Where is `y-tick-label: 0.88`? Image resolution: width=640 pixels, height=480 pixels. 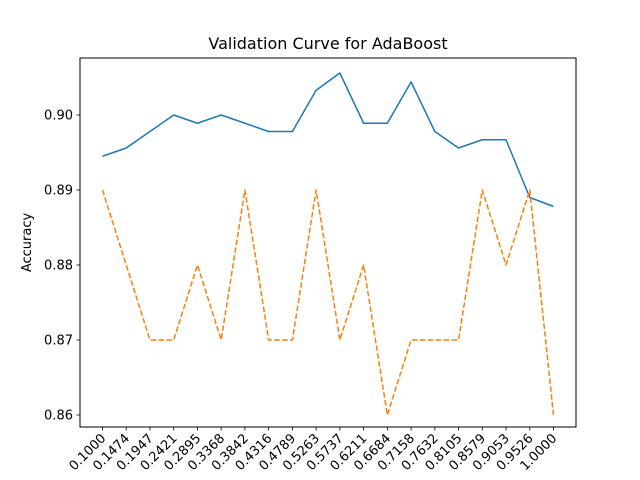 y-tick-label: 0.88 is located at coordinates (58, 266).